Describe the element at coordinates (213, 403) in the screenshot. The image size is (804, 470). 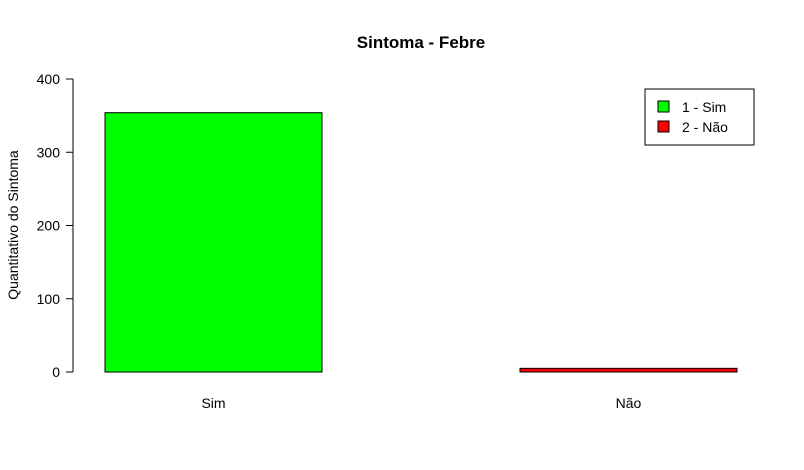
I see `x-tick-label: Sim` at that location.